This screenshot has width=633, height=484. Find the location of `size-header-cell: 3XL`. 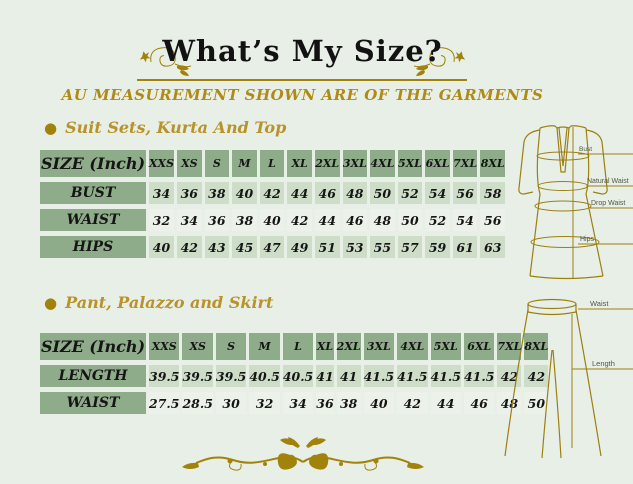

size-header-cell: 3XL is located at coordinates (379, 346).